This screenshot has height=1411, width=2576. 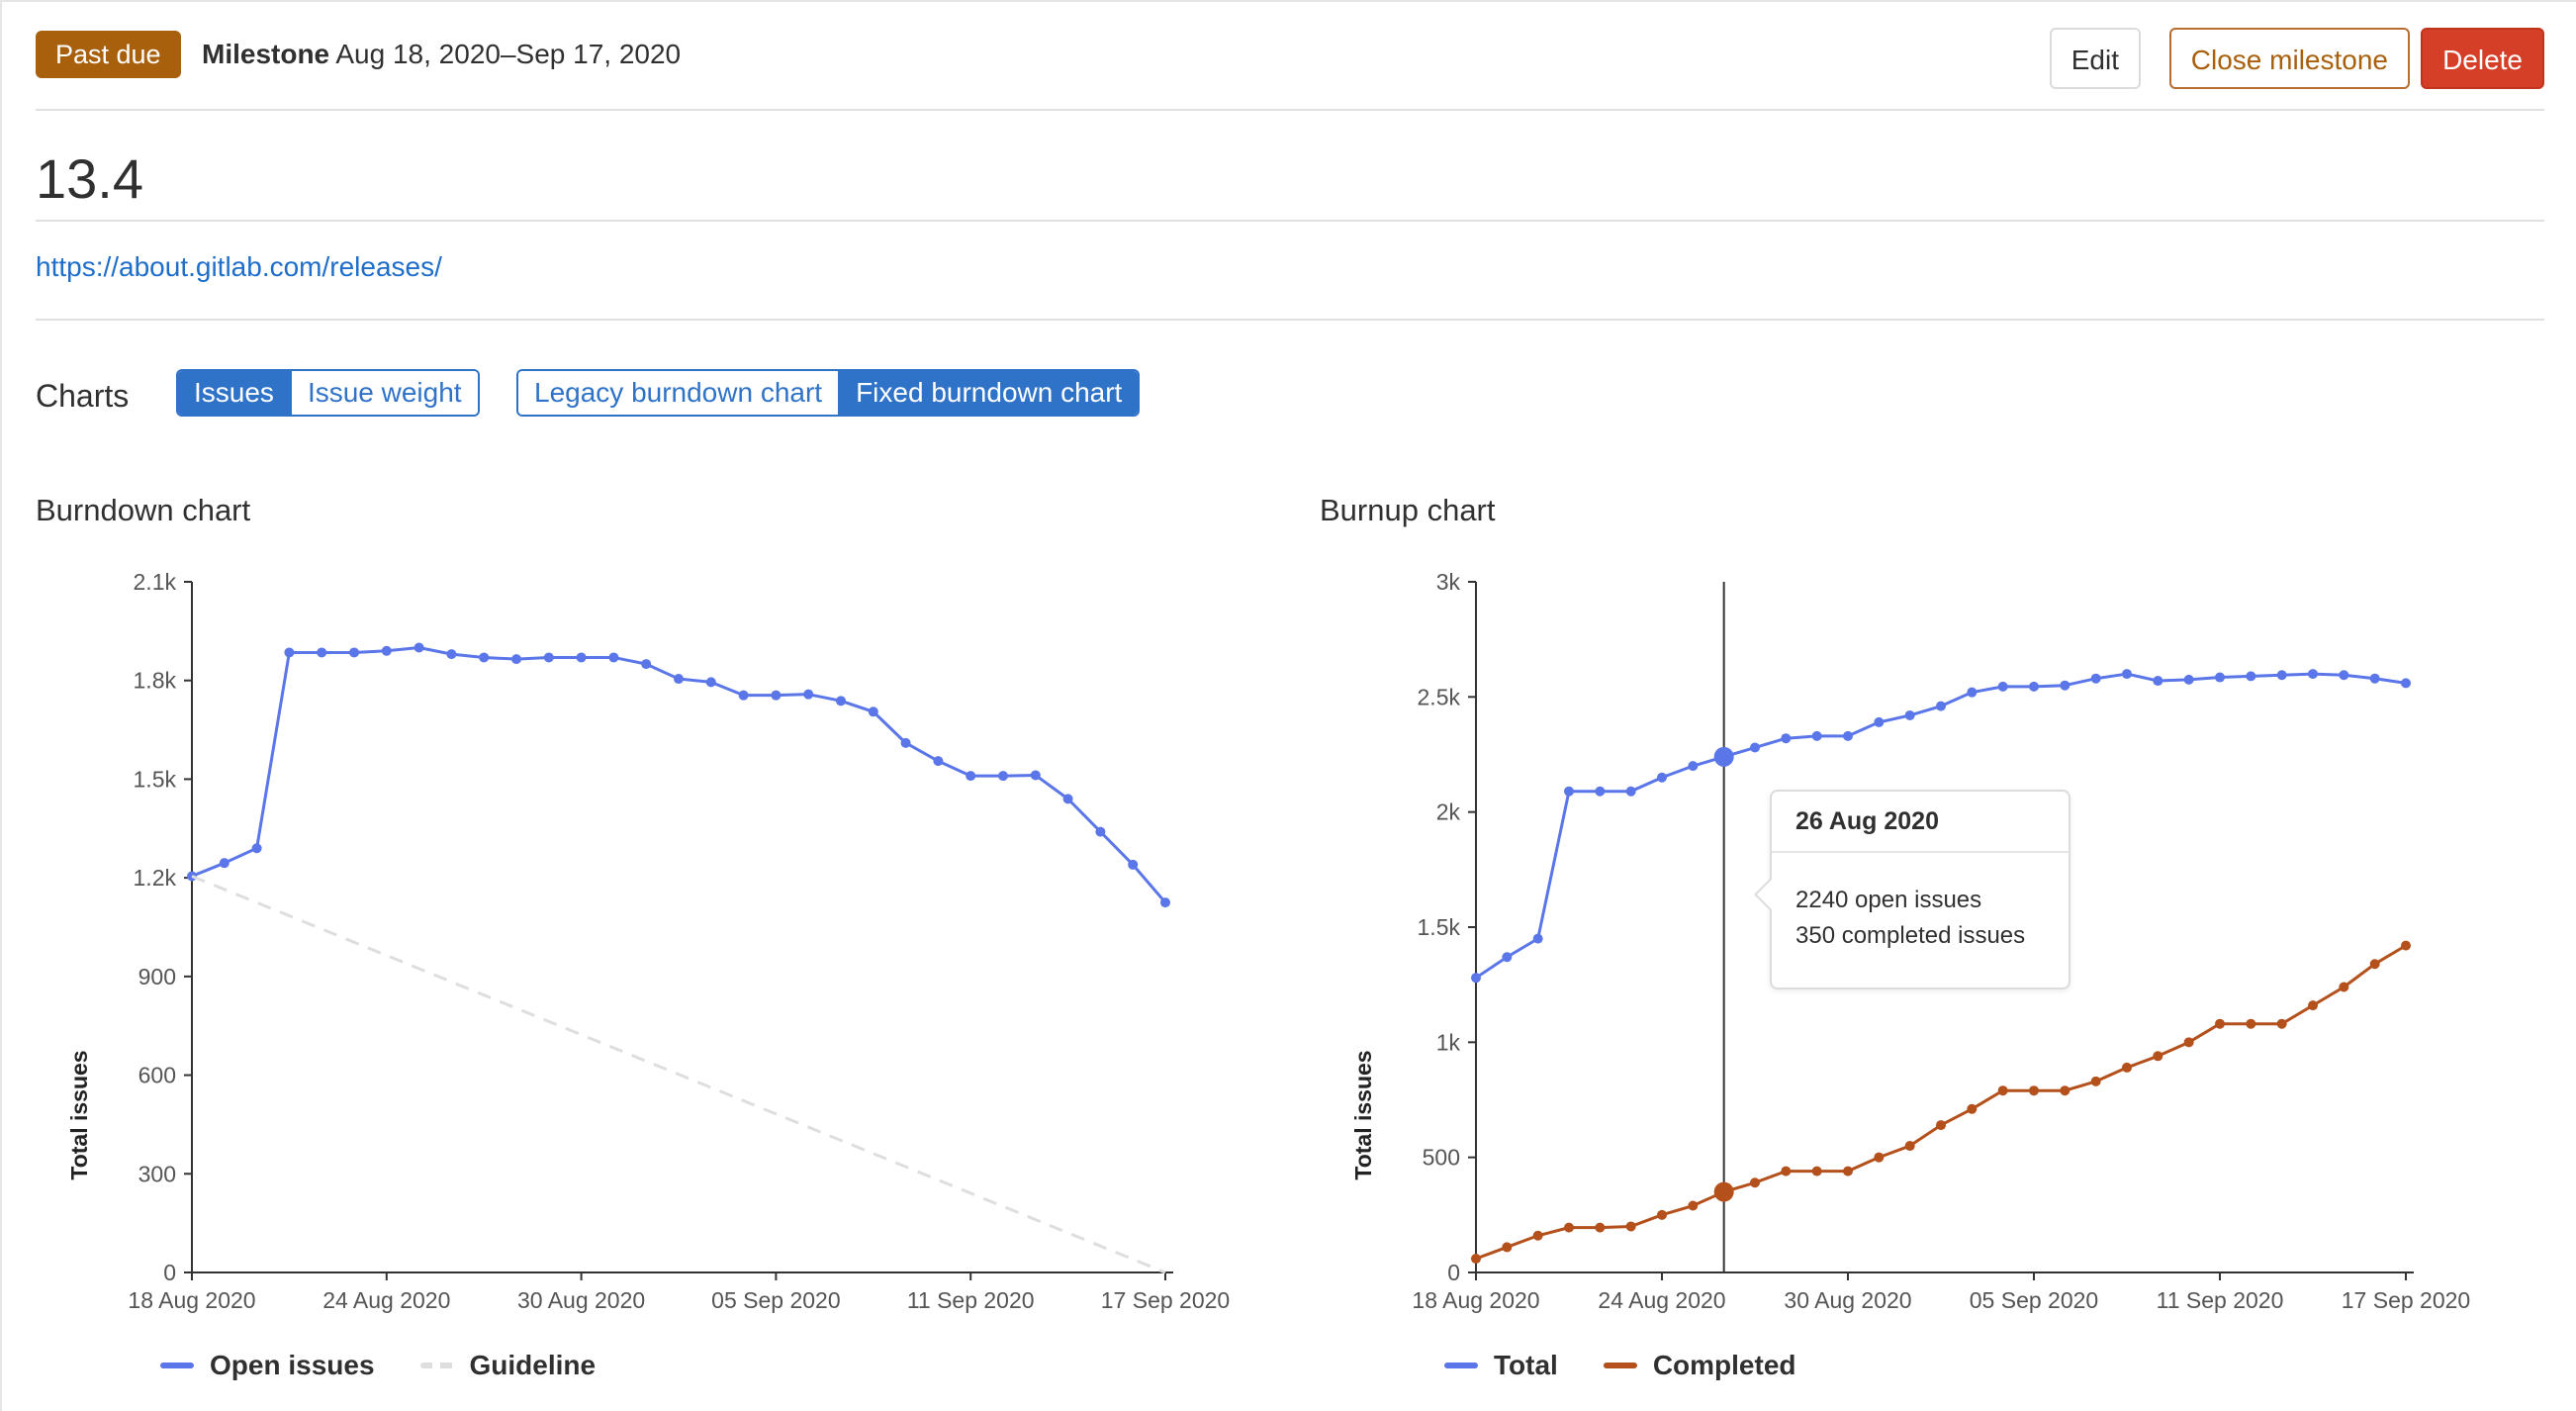 I want to click on legend-open-issues: Open issues, so click(x=267, y=1365).